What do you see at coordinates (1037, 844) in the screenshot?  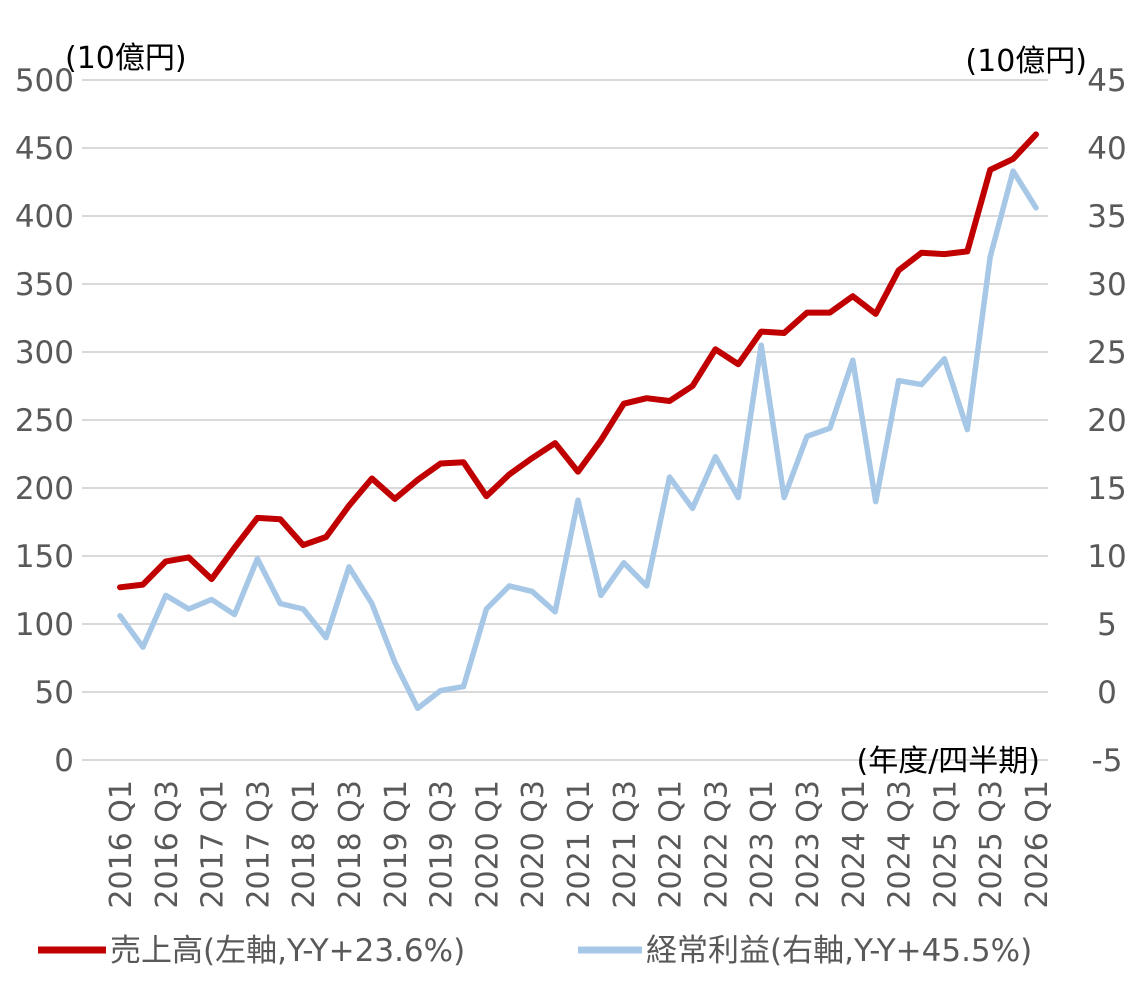 I see `x-tick-label: 2026 Q1` at bounding box center [1037, 844].